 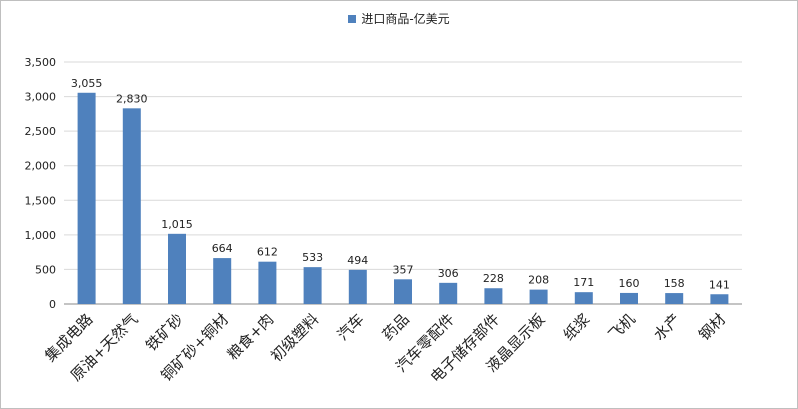 I want to click on legend-swatch, so click(x=352, y=18).